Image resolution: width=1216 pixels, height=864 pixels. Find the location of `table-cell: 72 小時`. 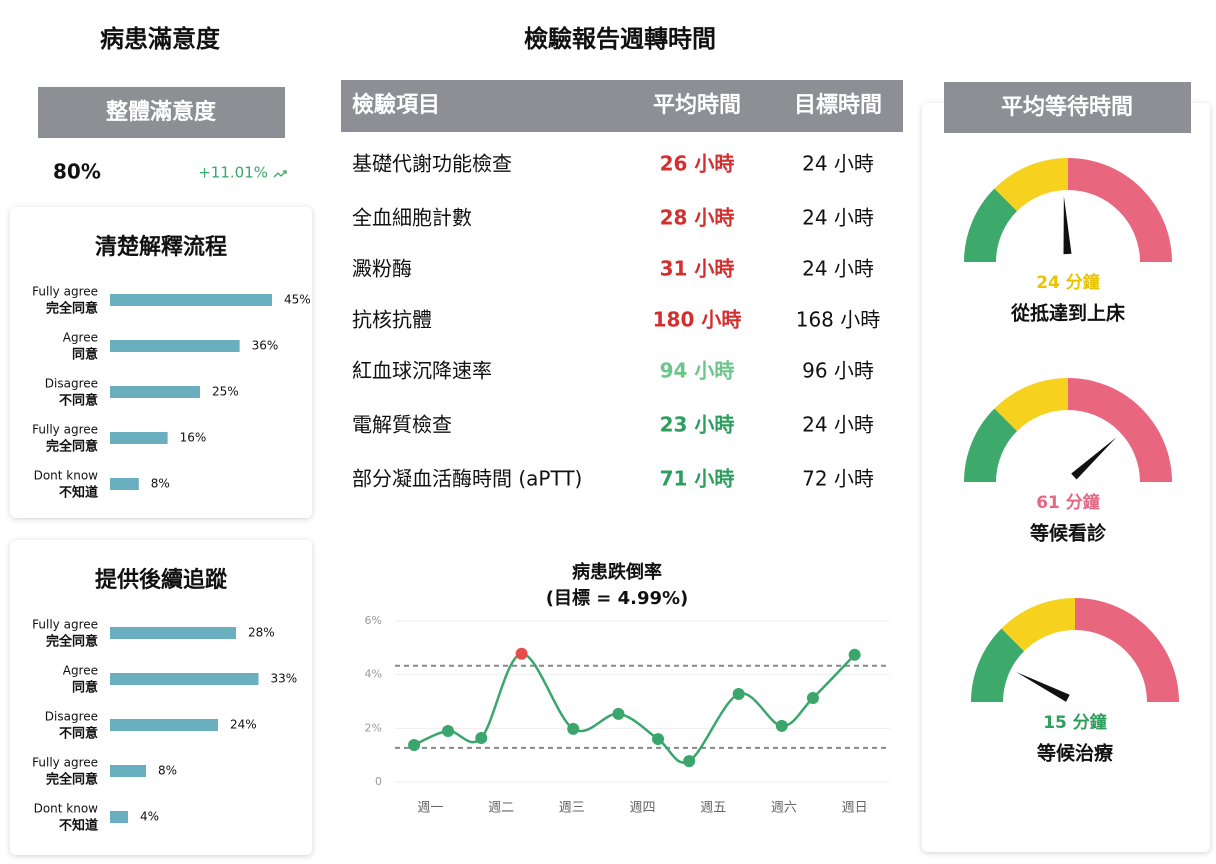

table-cell: 72 小時 is located at coordinates (838, 479).